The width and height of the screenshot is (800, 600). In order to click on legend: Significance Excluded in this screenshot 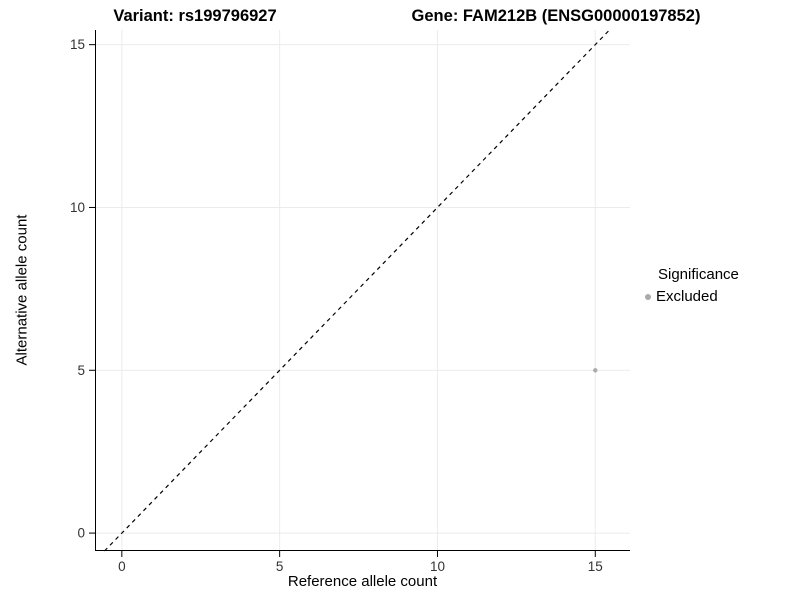, I will do `click(689, 285)`.